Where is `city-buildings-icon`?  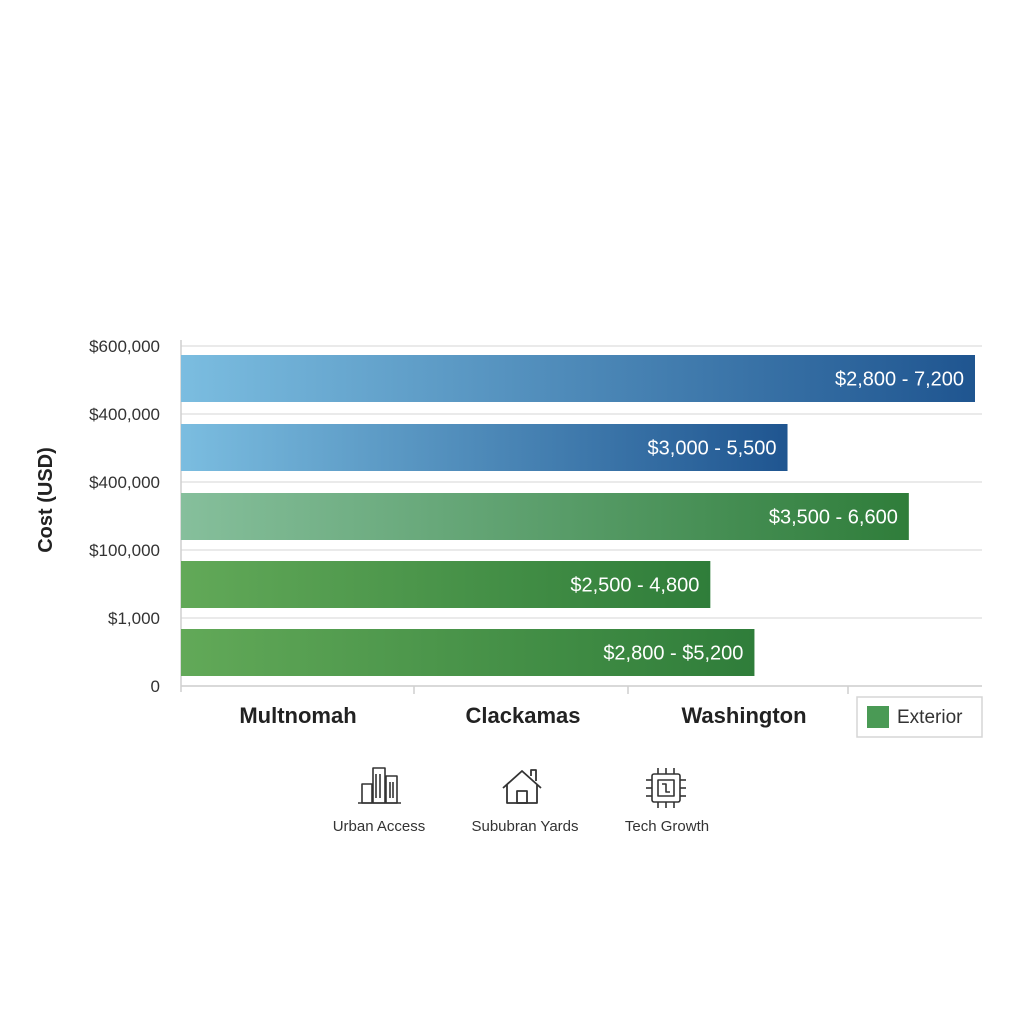 city-buildings-icon is located at coordinates (379, 785).